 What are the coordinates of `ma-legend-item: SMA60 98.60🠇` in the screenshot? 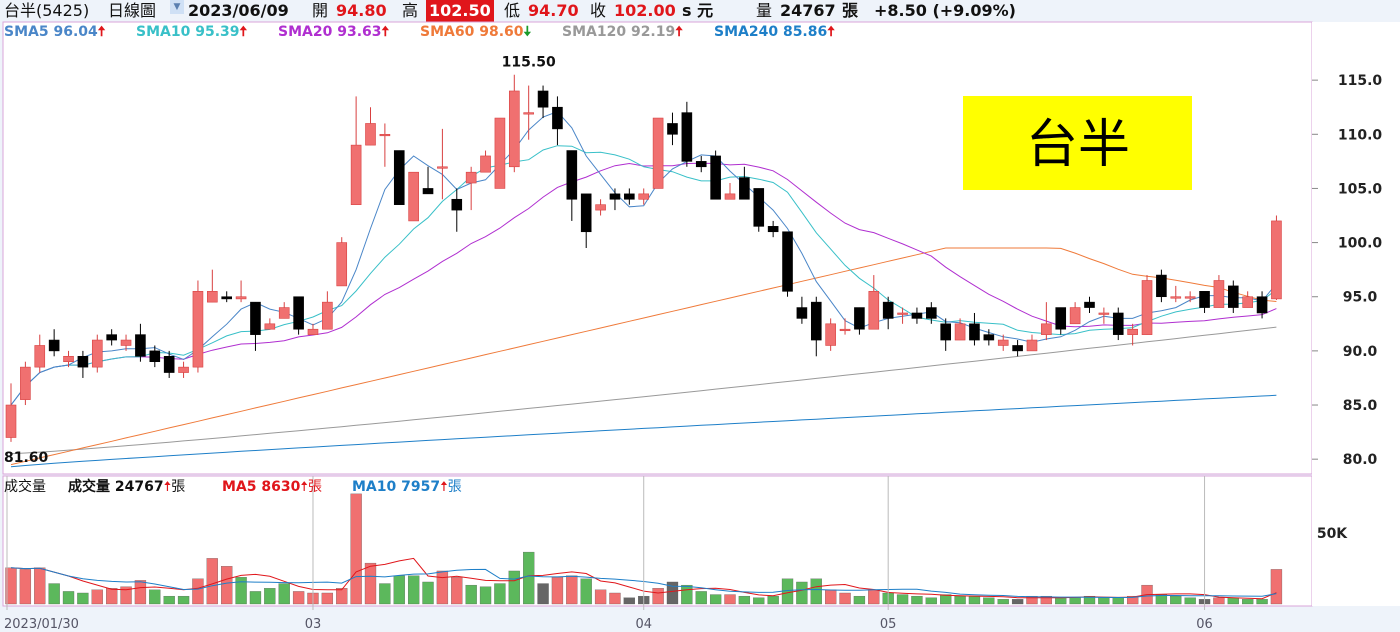 It's located at (475, 32).